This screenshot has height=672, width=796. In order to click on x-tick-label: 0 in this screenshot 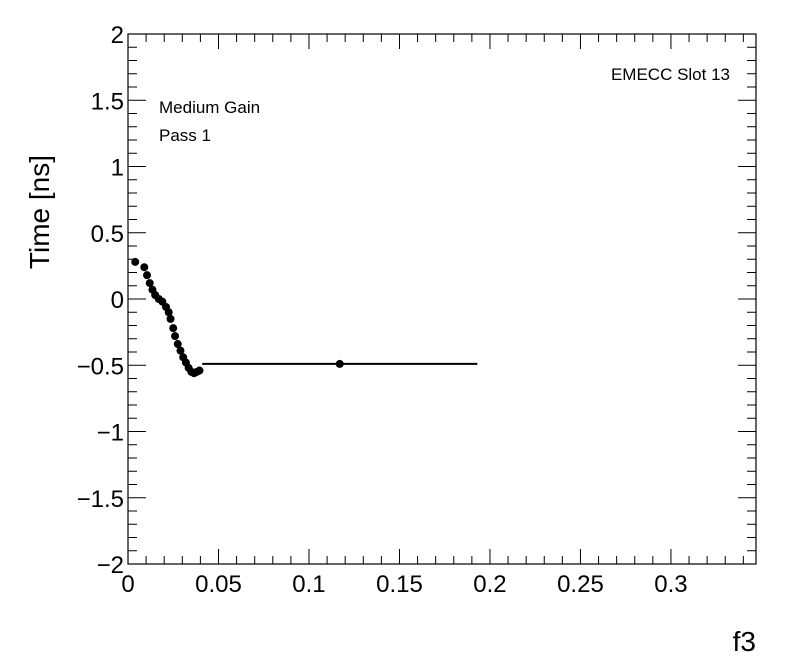, I will do `click(127, 584)`.